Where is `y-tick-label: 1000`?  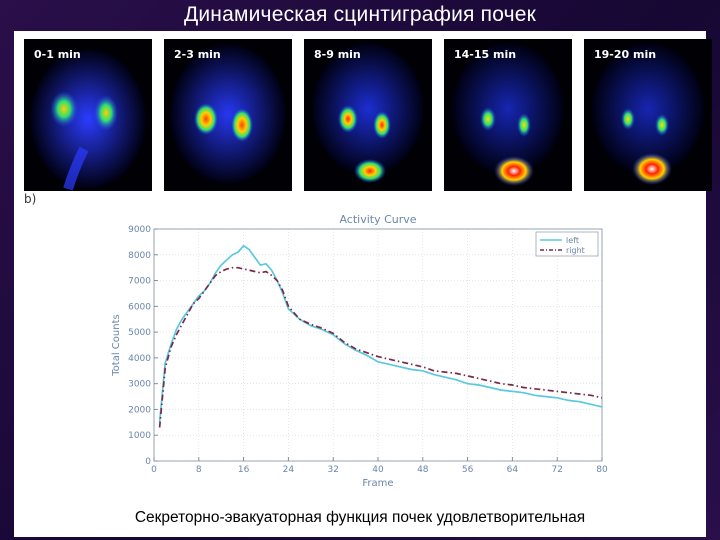
y-tick-label: 1000 is located at coordinates (139, 436).